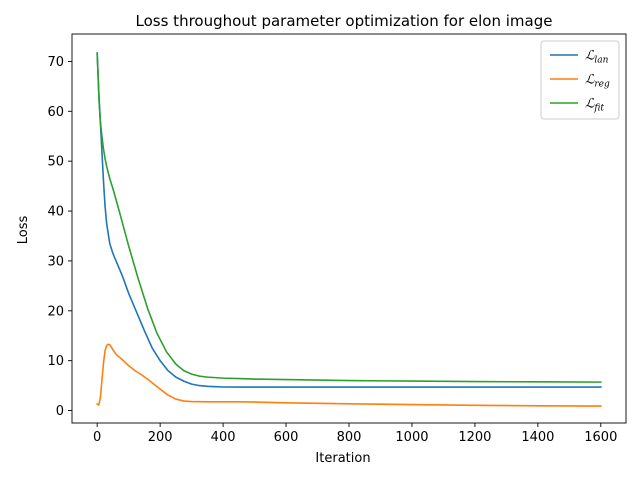  What do you see at coordinates (349, 375) in the screenshot?
I see `series-line-reg` at bounding box center [349, 375].